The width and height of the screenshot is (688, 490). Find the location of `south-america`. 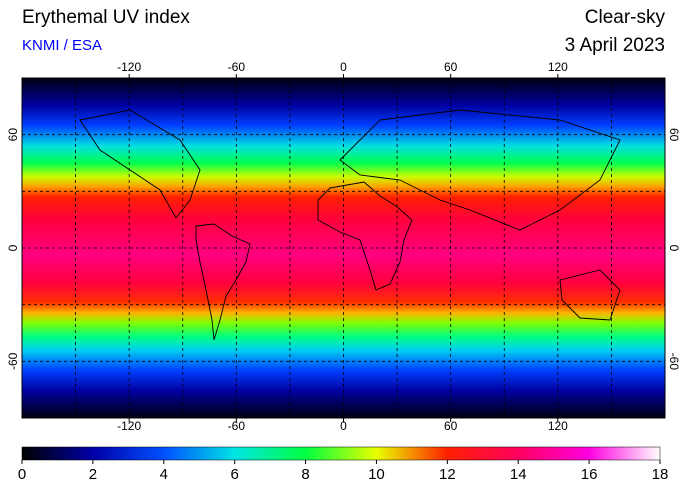

south-america is located at coordinates (223, 282).